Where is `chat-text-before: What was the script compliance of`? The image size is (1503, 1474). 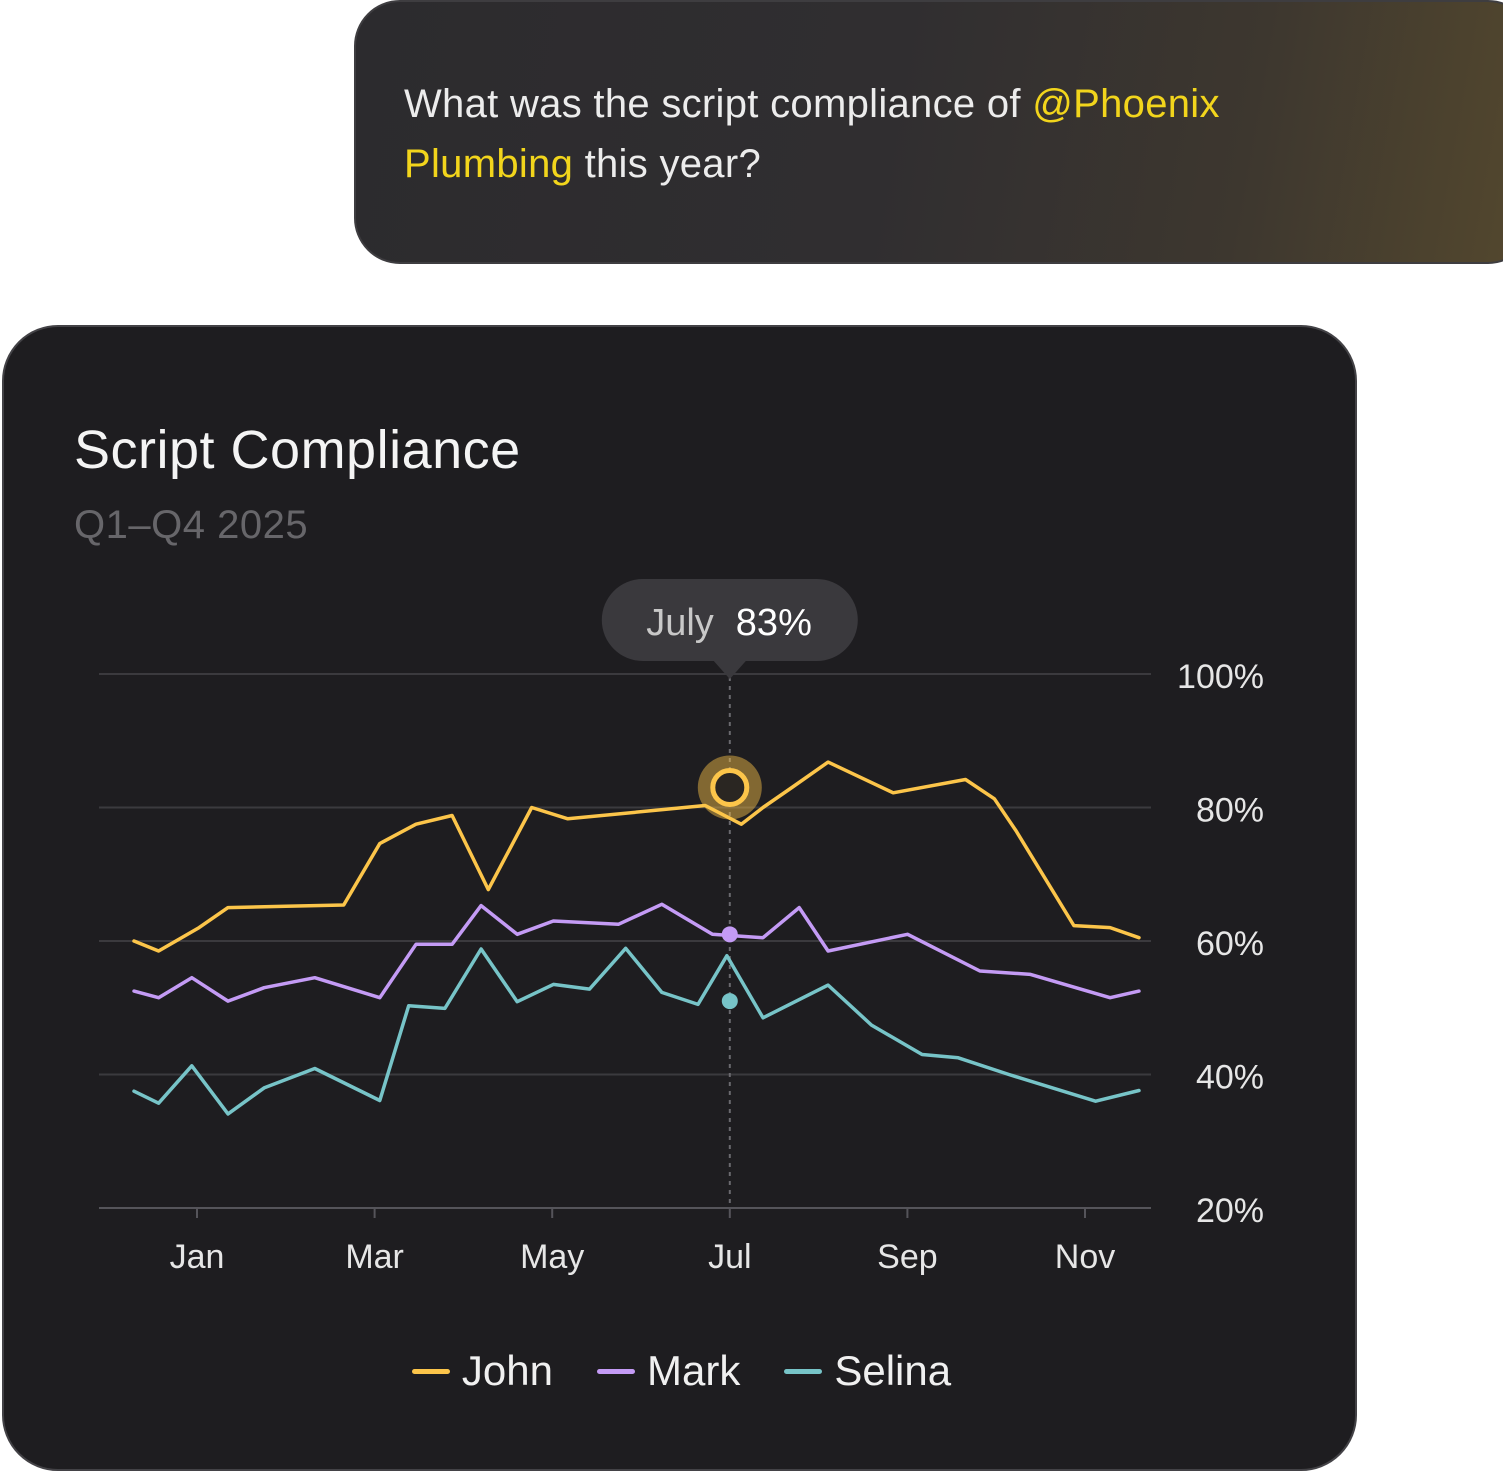 chat-text-before: What was the script compliance of is located at coordinates (718, 104).